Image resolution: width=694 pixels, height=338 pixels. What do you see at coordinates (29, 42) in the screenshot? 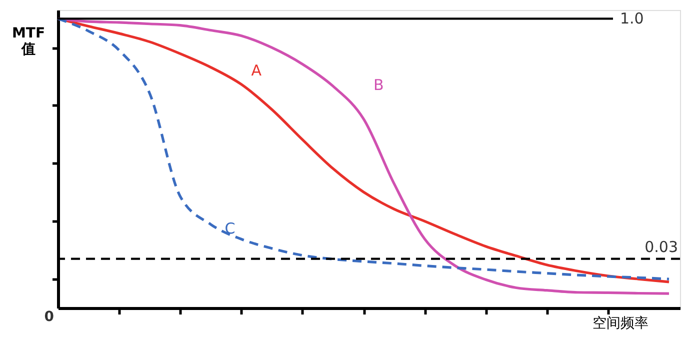
I see `y-axis-title: MTF 值` at bounding box center [29, 42].